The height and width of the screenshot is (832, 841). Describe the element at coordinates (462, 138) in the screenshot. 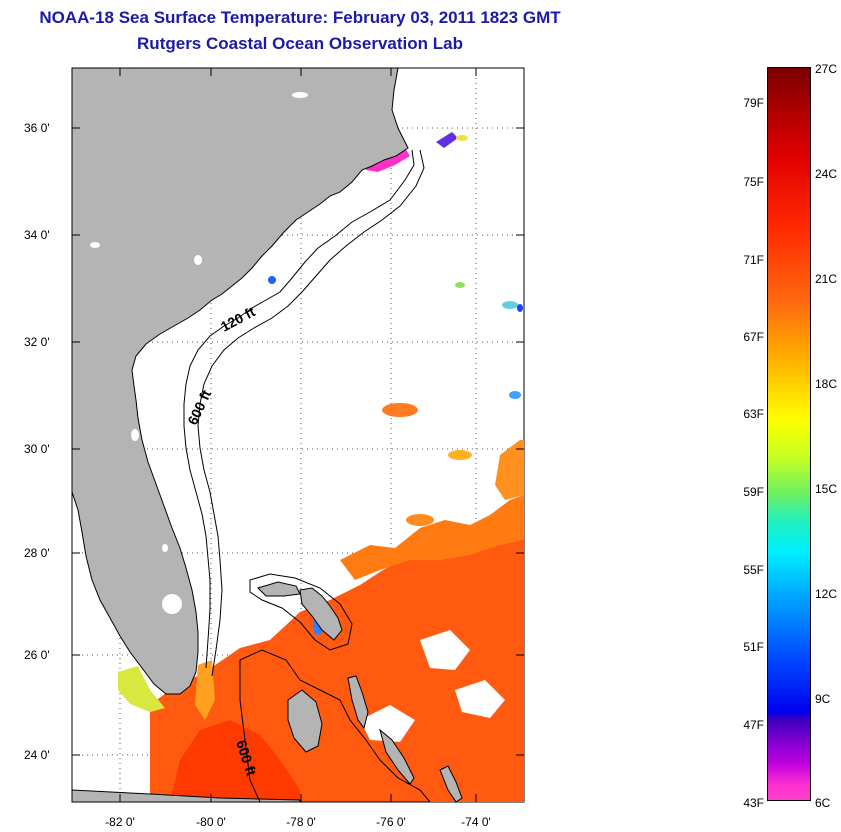

I see `sst-patch-outer-banks-yellow` at that location.